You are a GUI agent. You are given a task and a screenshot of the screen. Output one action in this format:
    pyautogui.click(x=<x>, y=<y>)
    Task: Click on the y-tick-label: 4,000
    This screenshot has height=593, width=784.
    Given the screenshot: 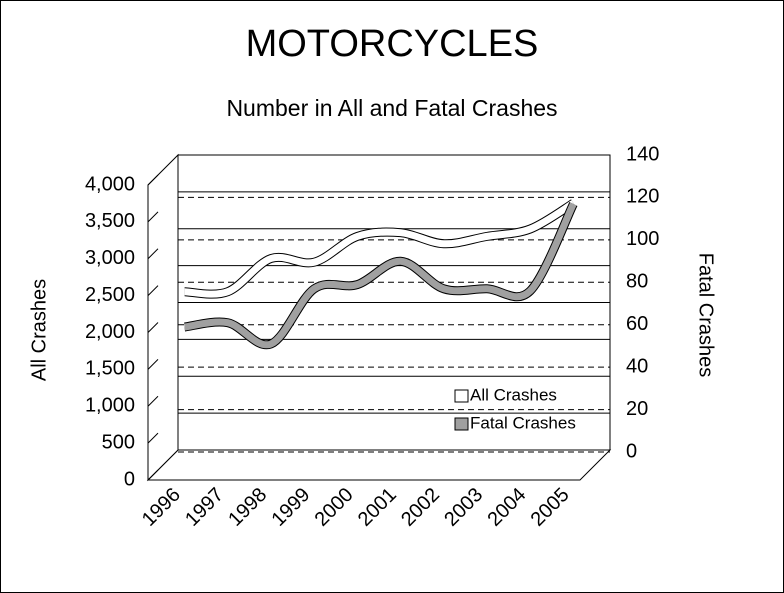 What is the action you would take?
    pyautogui.click(x=110, y=184)
    